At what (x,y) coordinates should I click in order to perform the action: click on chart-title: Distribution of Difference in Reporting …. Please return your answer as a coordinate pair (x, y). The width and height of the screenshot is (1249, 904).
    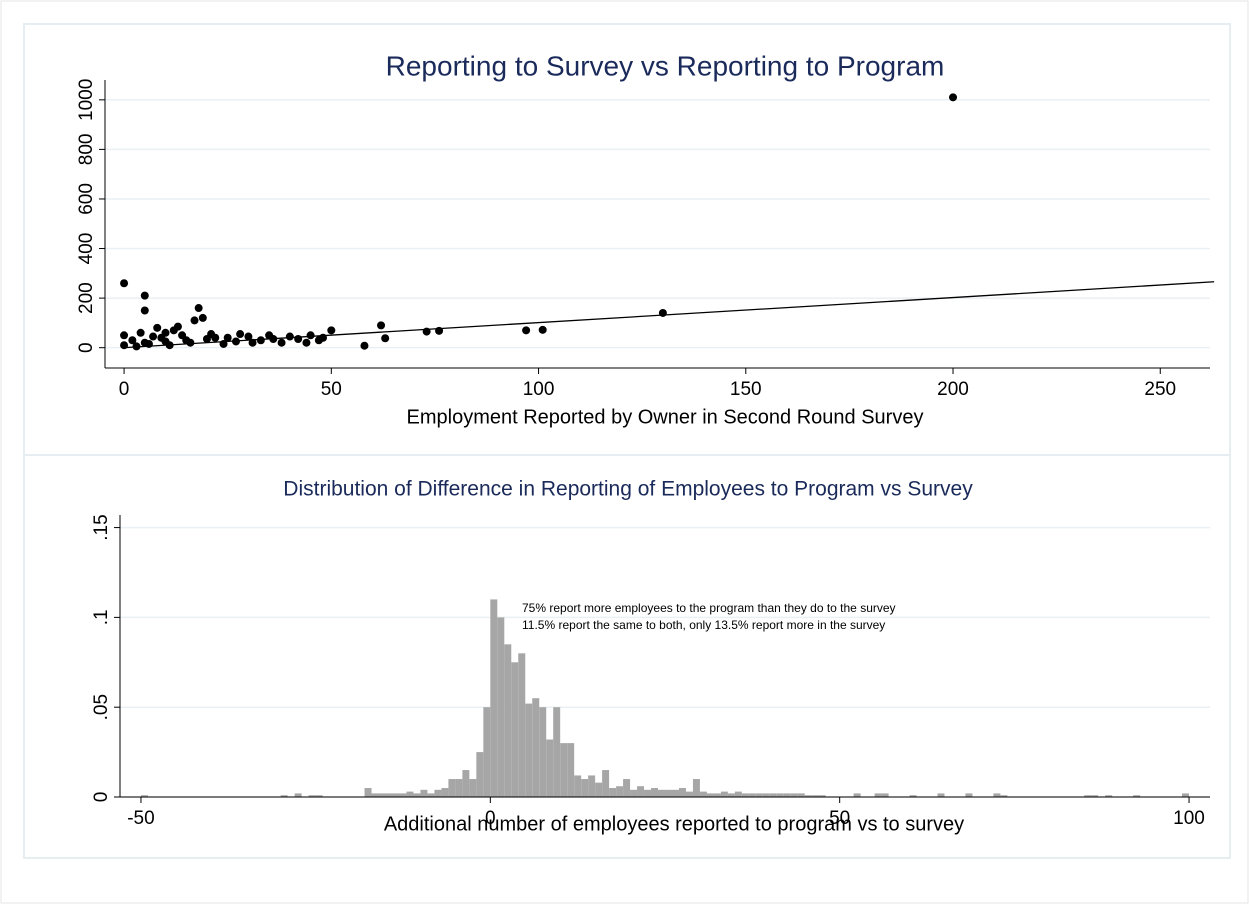
    Looking at the image, I should click on (628, 489).